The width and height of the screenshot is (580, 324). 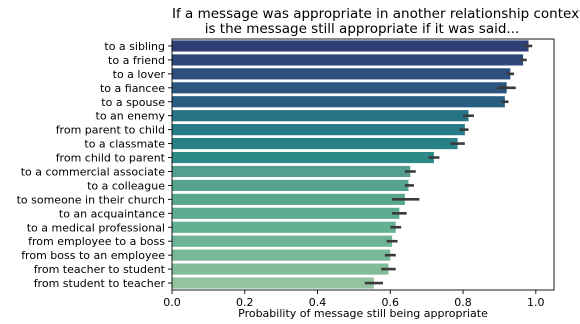 I want to click on y-tick-label: from boss to an employee, so click(x=93, y=255).